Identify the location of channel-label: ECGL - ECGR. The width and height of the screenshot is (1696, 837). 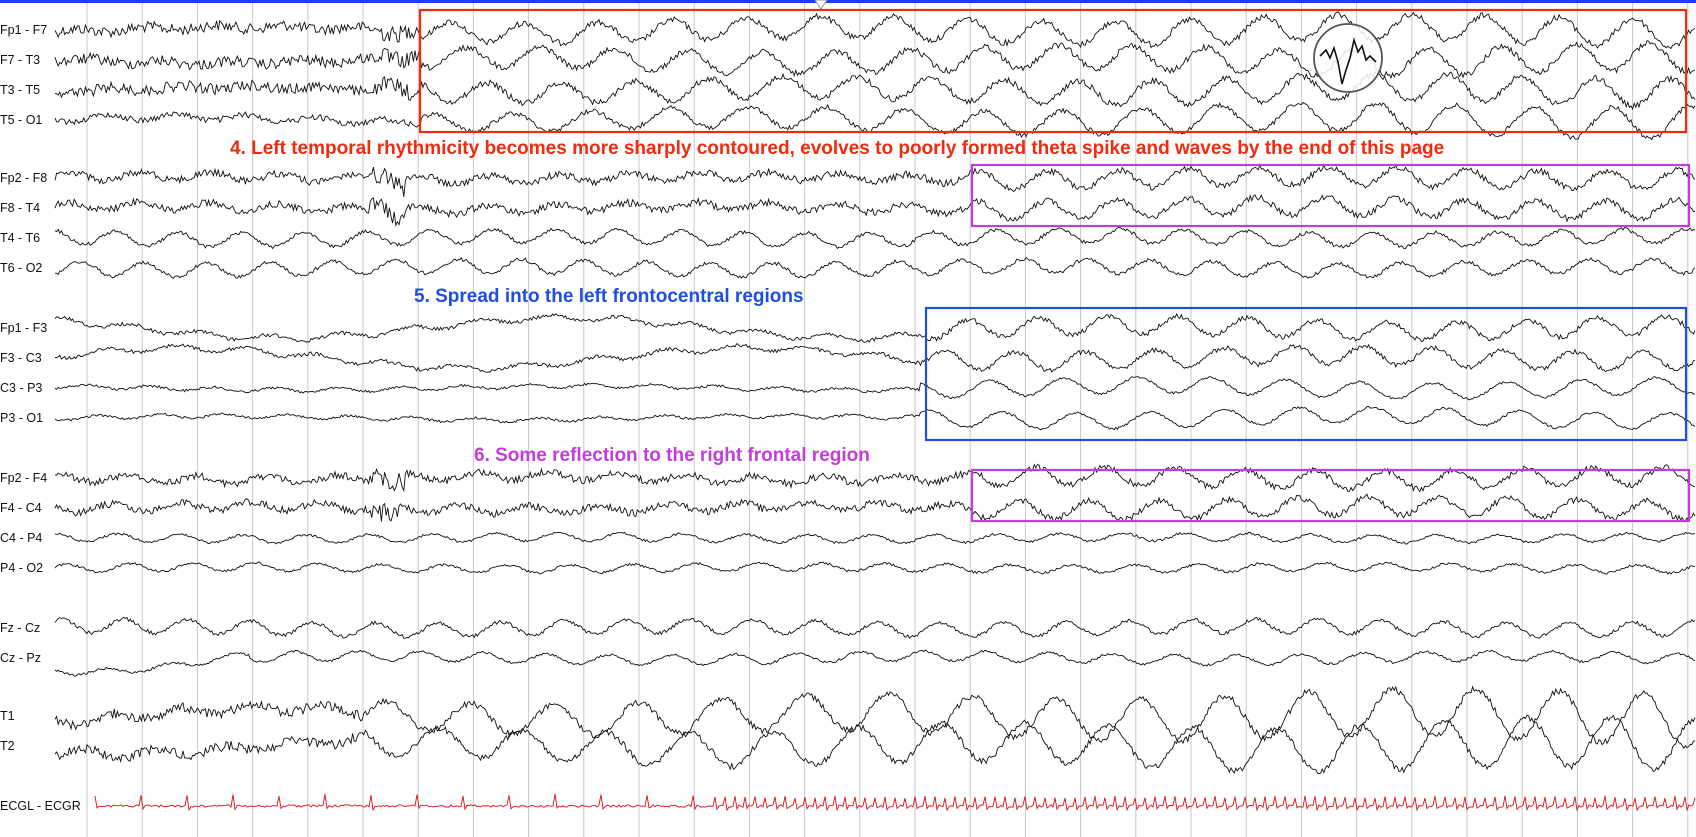
(40, 806).